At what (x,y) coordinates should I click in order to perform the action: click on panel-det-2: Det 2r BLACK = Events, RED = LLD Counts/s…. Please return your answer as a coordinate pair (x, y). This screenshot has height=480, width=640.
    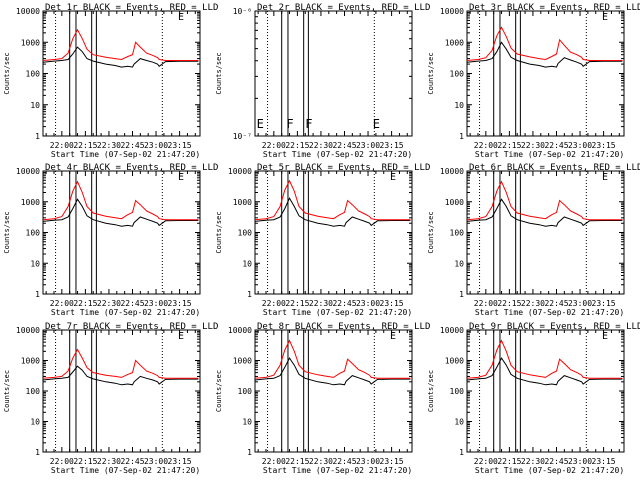
    Looking at the image, I should click on (322, 81).